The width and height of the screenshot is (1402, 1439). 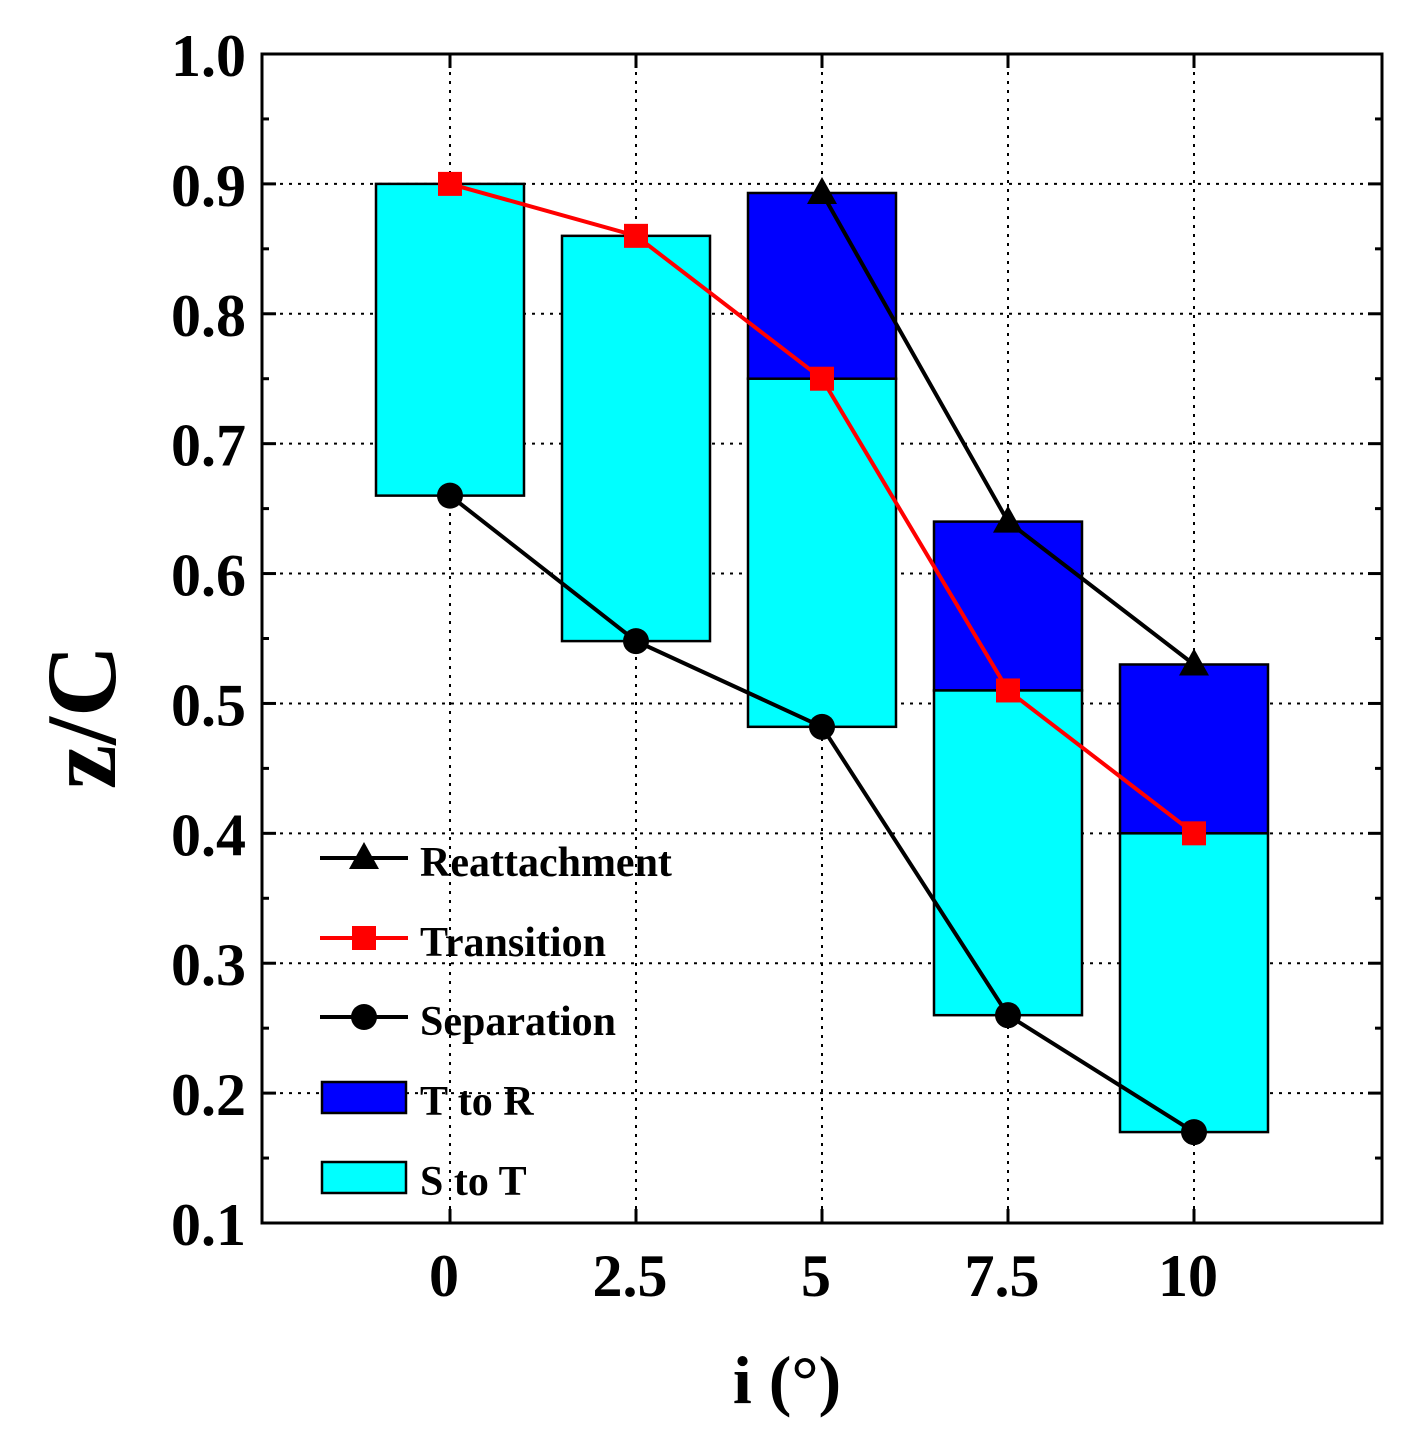 I want to click on y-tick-label: 0.6, so click(x=208, y=576).